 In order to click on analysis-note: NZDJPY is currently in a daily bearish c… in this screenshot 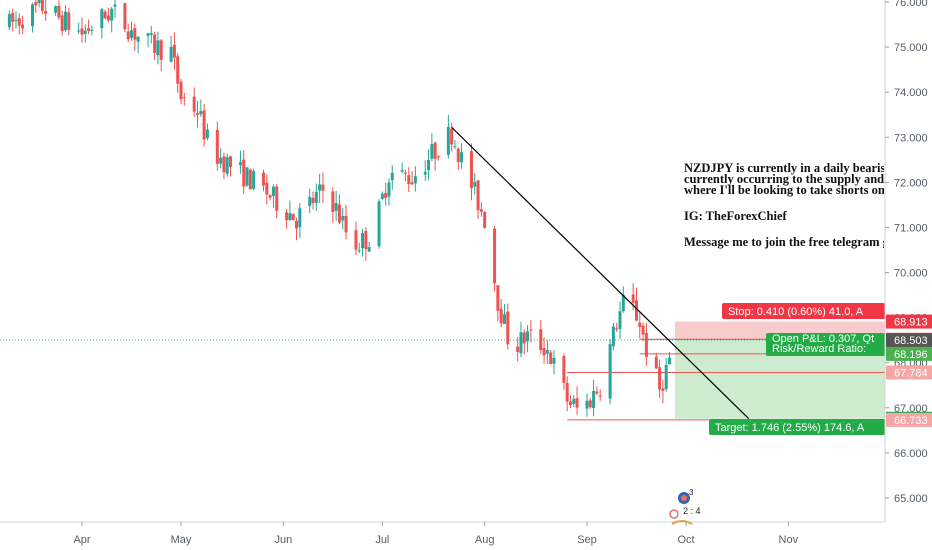, I will do `click(784, 213)`.